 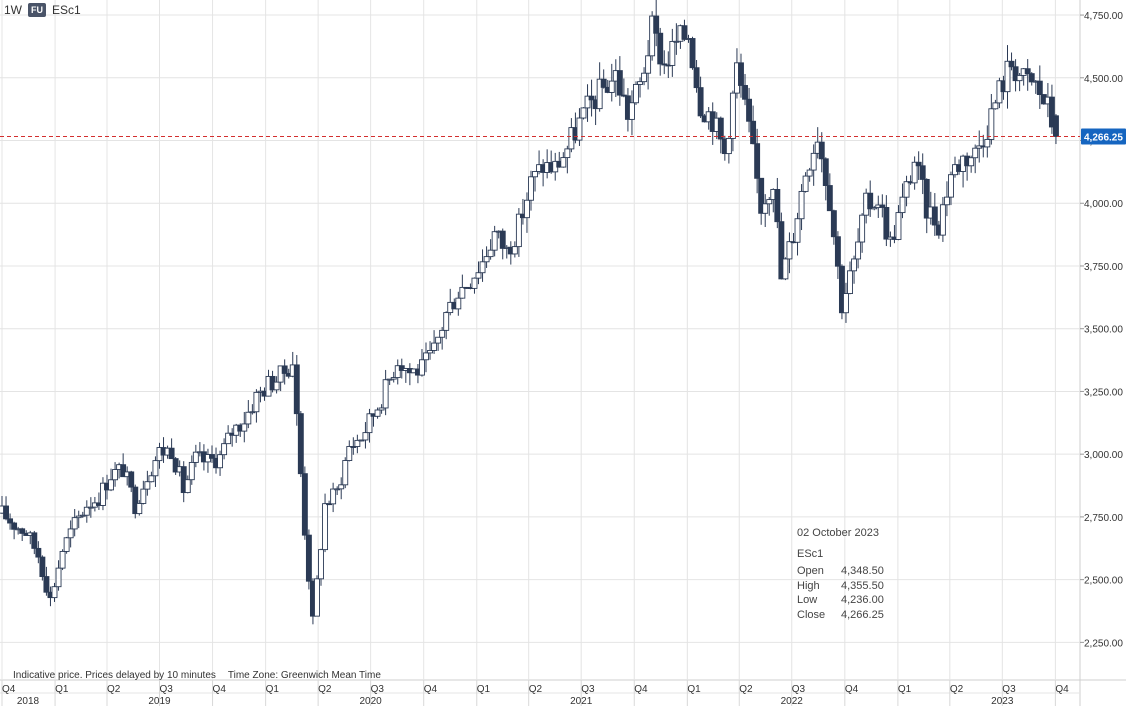 What do you see at coordinates (581, 701) in the screenshot?
I see `year-tick-label: 2021` at bounding box center [581, 701].